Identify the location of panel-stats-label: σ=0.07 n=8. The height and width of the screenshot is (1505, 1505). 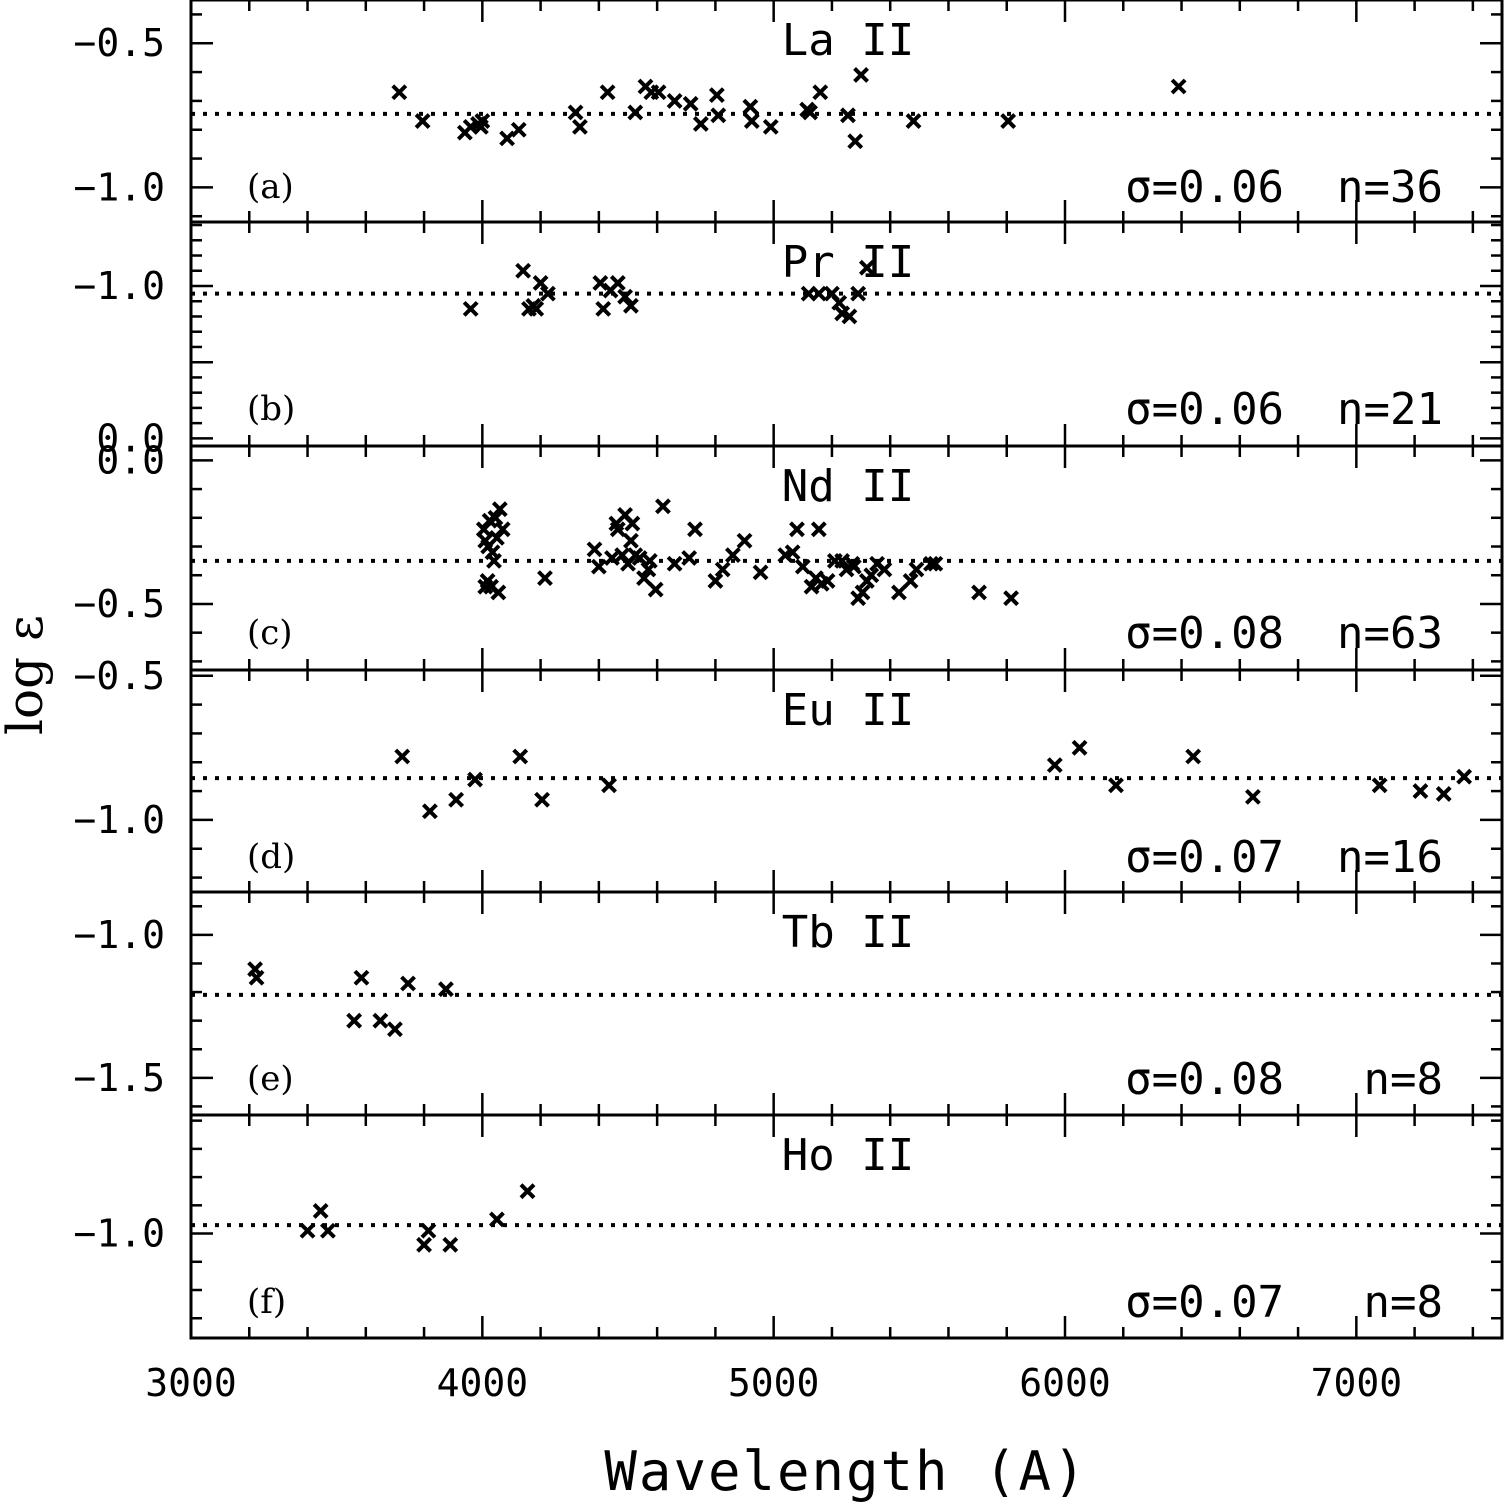
(1284, 1302).